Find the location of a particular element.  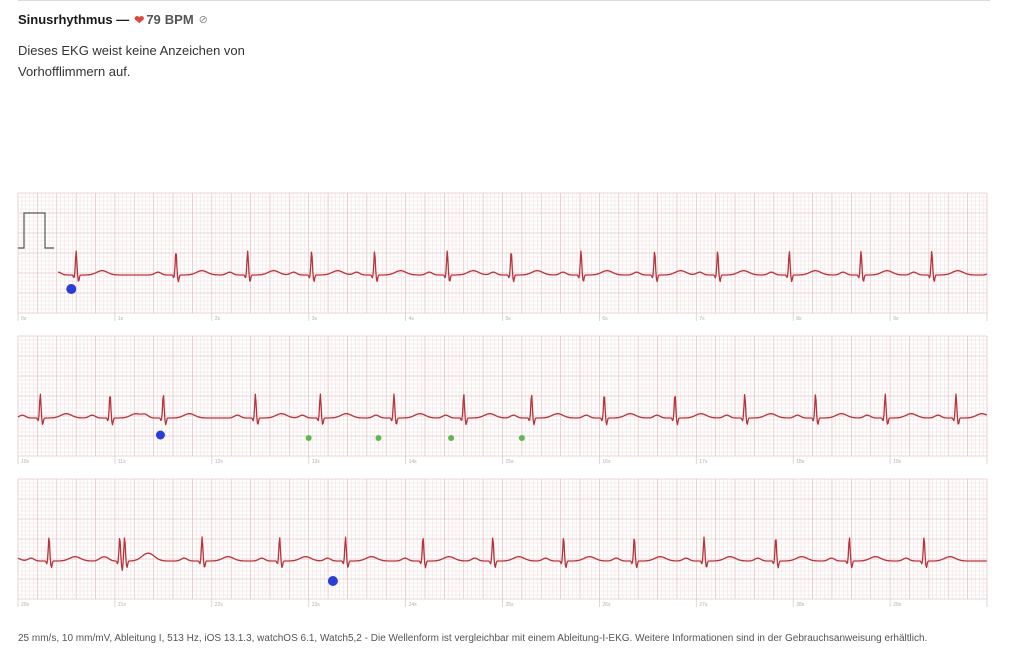

time-tick-label: 14s is located at coordinates (413, 462).